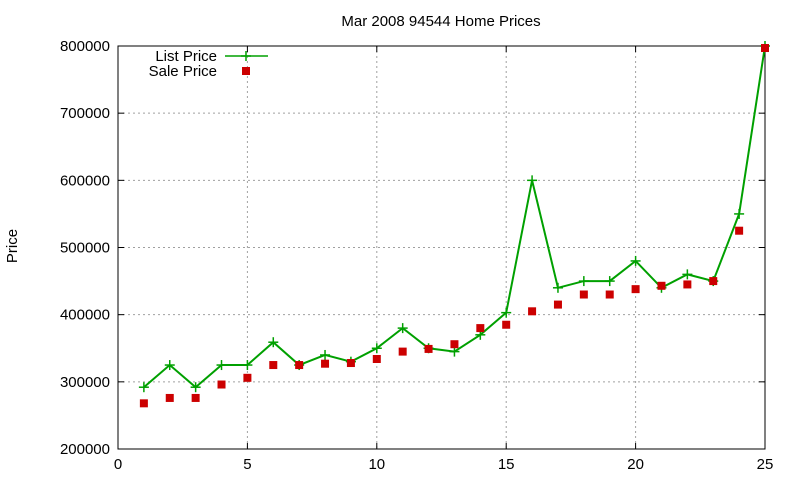 This screenshot has width=800, height=480. I want to click on legend-marker-list-price, so click(246, 56).